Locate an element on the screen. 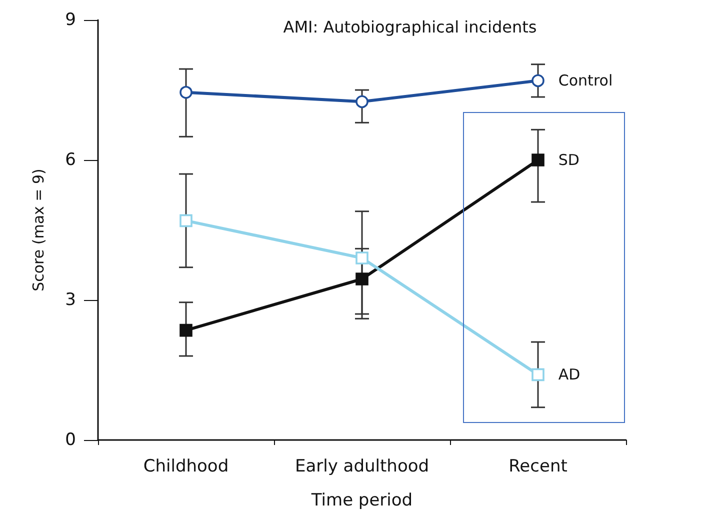 The height and width of the screenshot is (518, 716). x-tick-label: Childhood is located at coordinates (186, 466).